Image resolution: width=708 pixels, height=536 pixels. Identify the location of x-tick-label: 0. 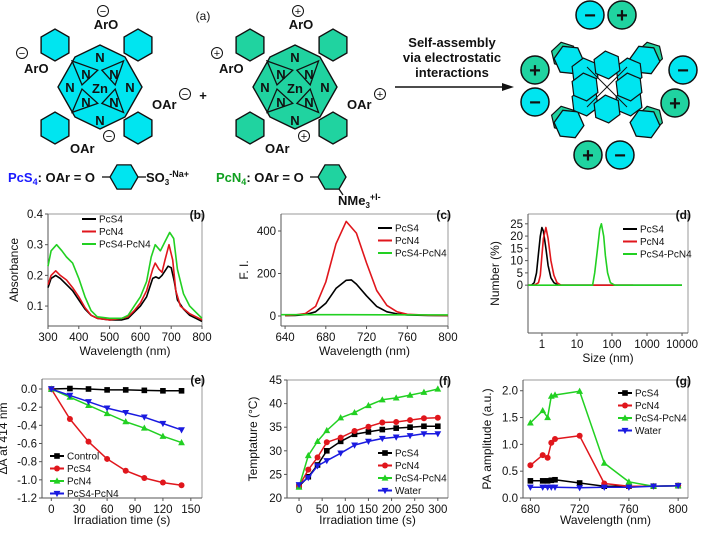
(51, 510).